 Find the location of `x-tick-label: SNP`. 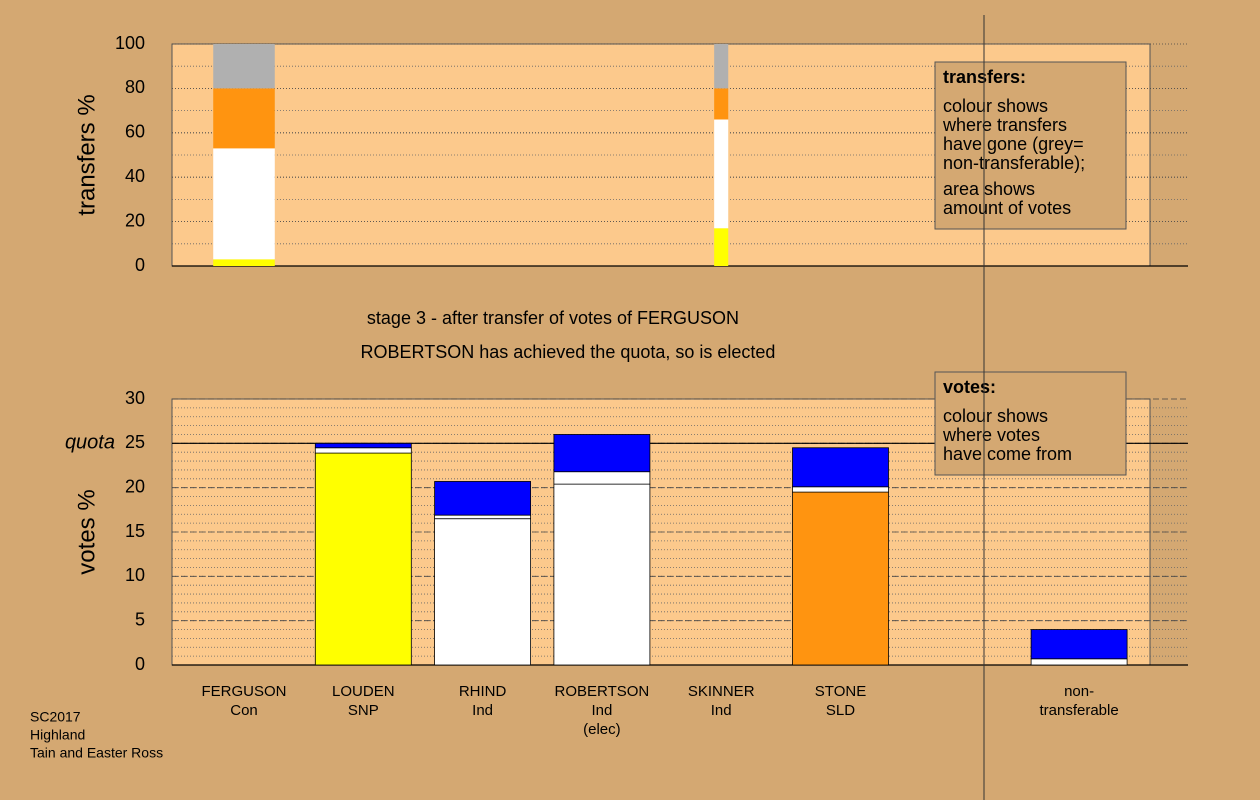

x-tick-label: SNP is located at coordinates (363, 710).